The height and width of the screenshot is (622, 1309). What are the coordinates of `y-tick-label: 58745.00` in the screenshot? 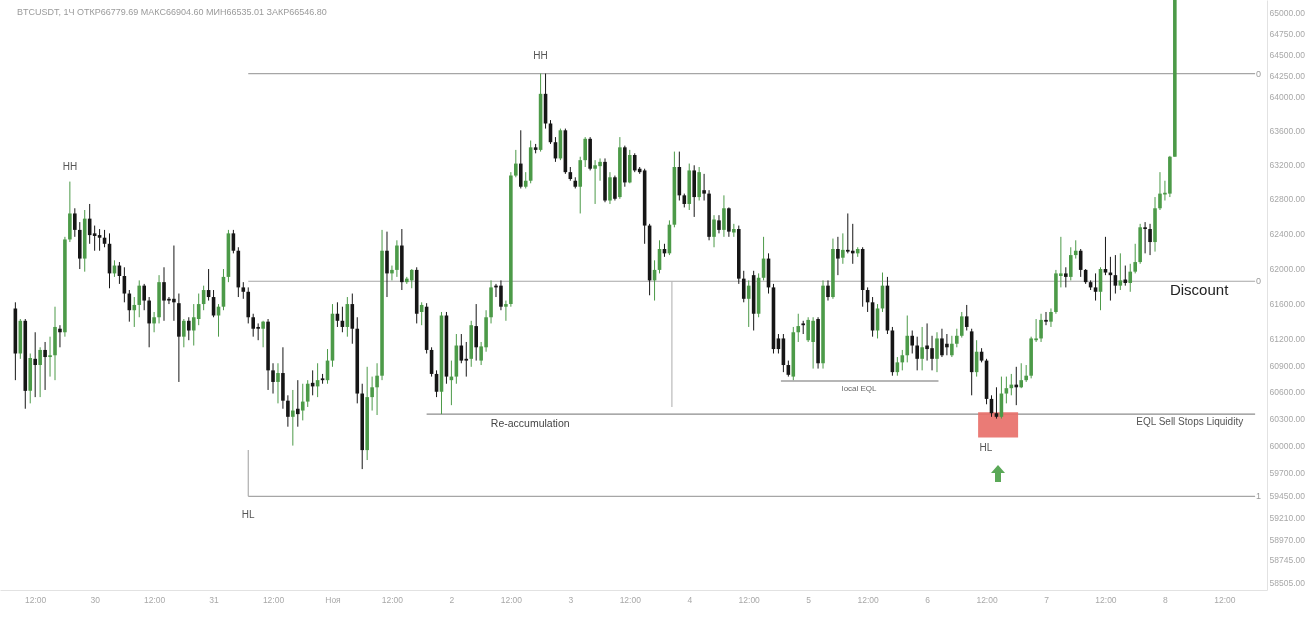 It's located at (1287, 560).